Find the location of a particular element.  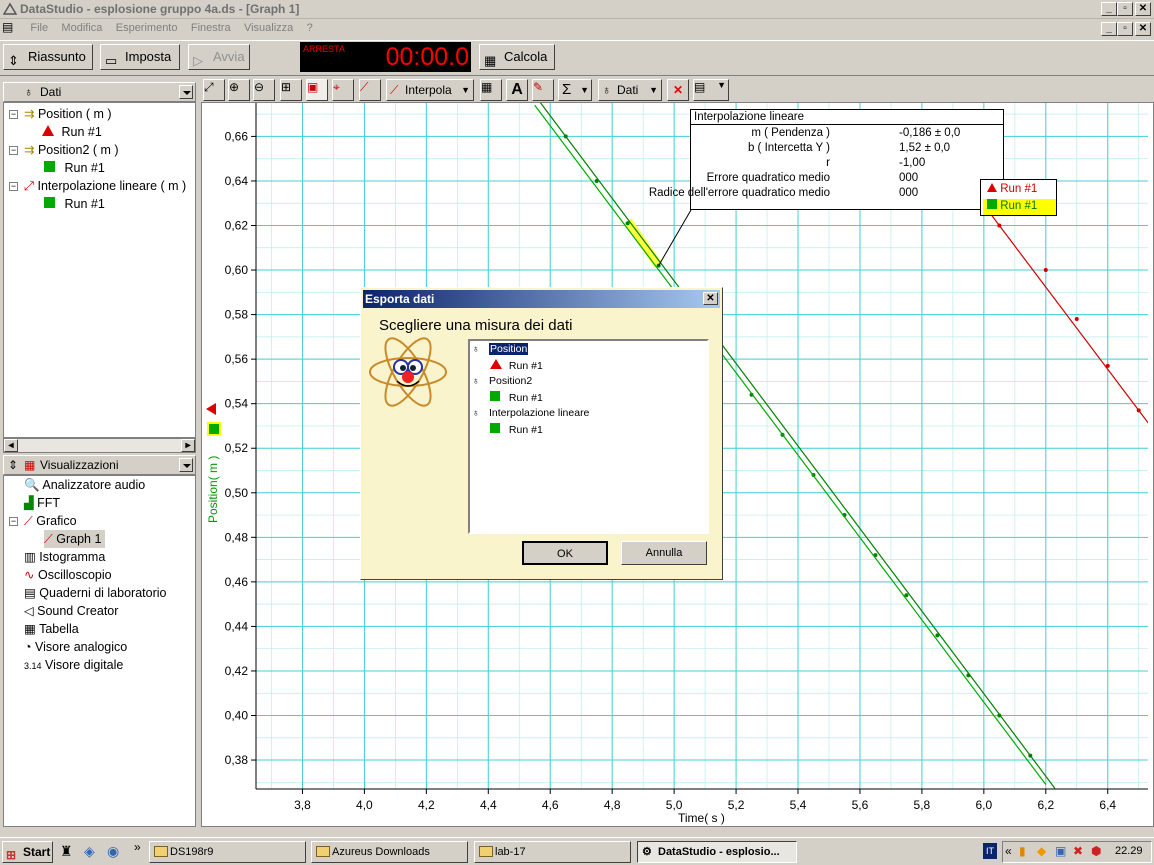

doc-restore-button: ▫ is located at coordinates (1125, 29).